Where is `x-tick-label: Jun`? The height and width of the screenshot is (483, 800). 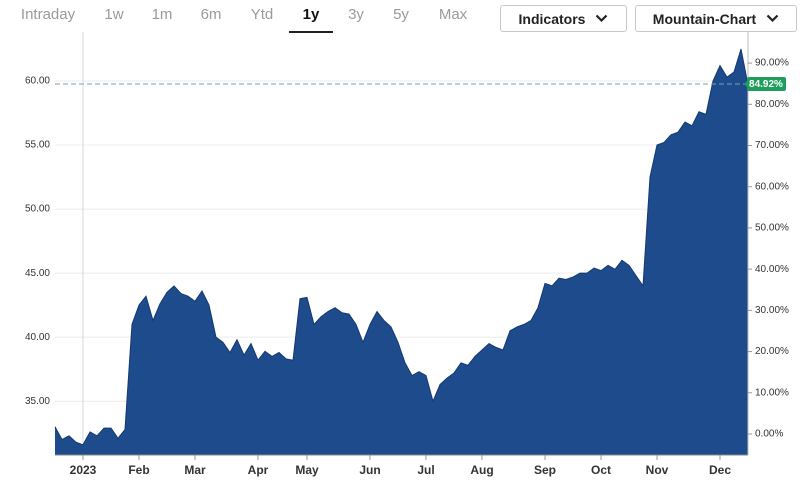 x-tick-label: Jun is located at coordinates (369, 470).